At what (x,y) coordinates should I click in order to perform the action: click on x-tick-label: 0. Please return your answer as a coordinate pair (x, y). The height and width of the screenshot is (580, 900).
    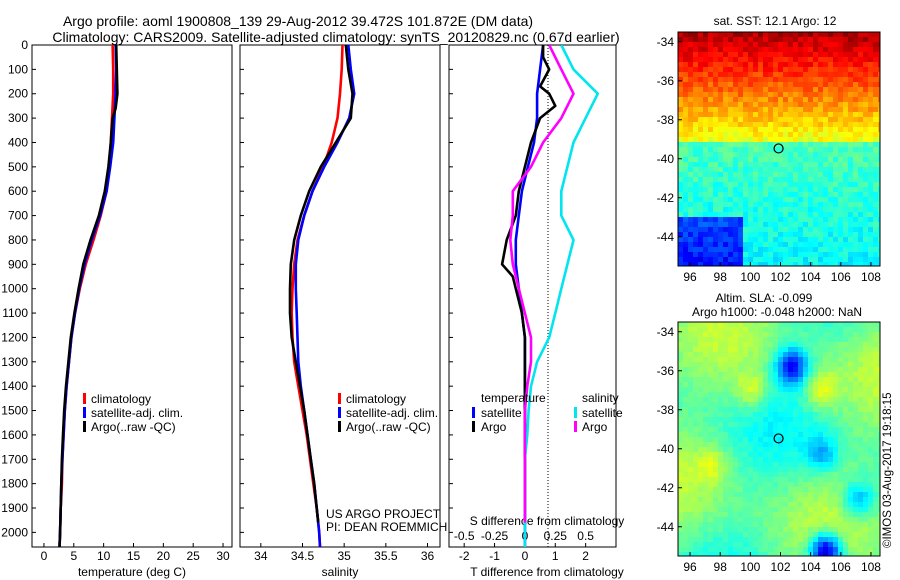
    Looking at the image, I should click on (44, 556).